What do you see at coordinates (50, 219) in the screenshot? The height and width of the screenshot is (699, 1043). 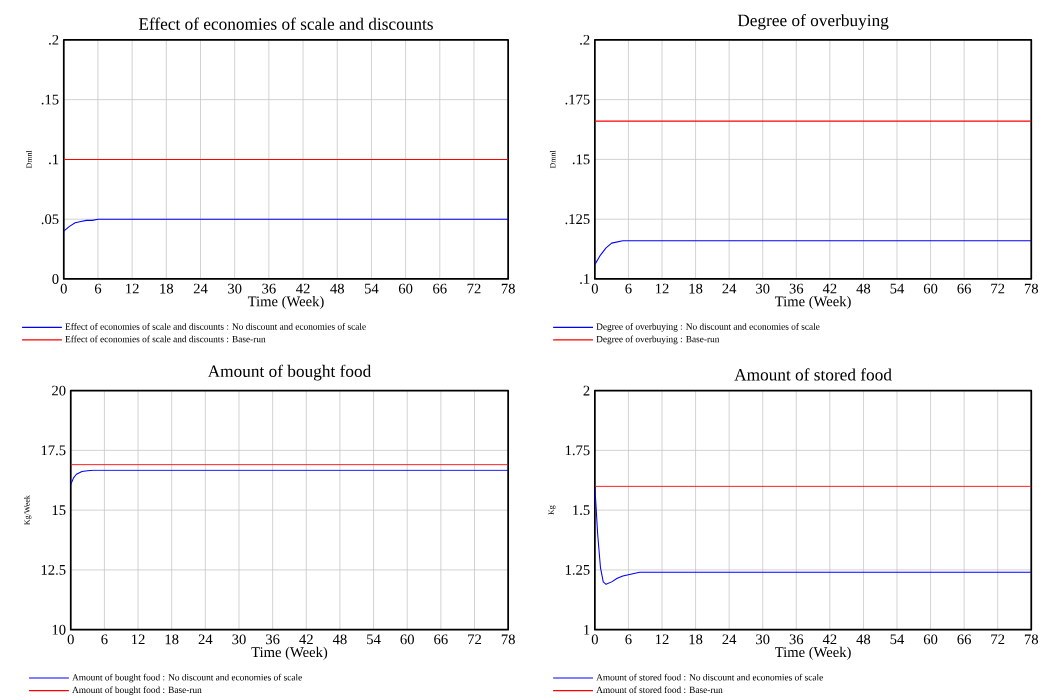 I see `y-tick-label: .05` at bounding box center [50, 219].